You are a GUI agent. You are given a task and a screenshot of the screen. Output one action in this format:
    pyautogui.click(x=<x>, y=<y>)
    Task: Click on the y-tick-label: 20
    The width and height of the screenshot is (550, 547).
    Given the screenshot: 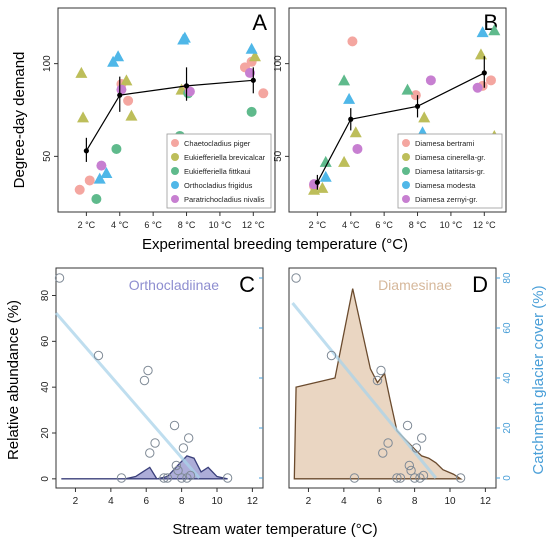 What is the action you would take?
    pyautogui.click(x=45, y=433)
    